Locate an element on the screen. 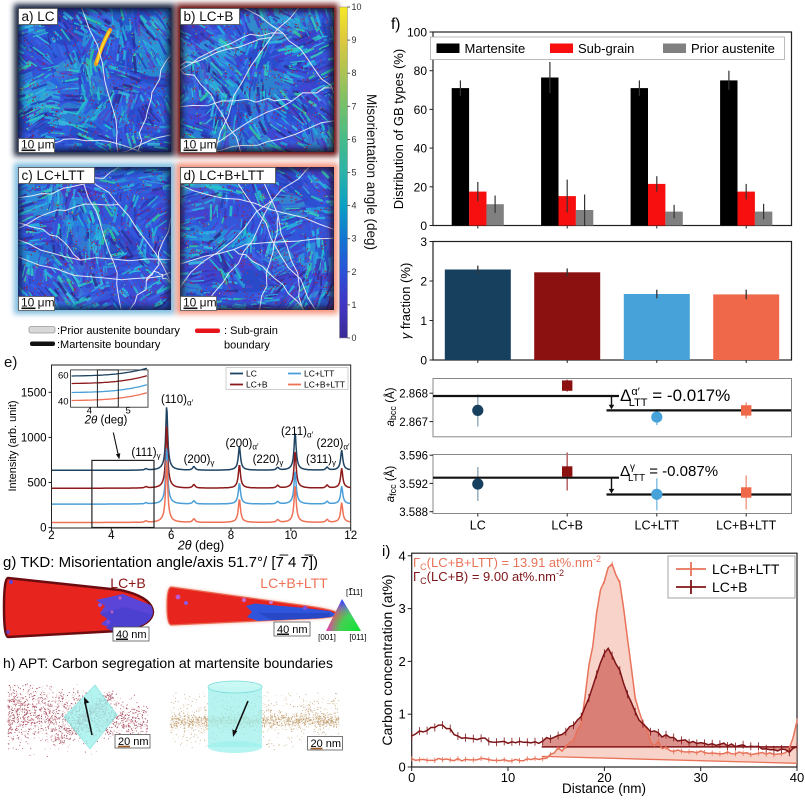 This screenshot has height=802, width=805. svg-text: :Prior austenite boundary is located at coordinates (118, 331).